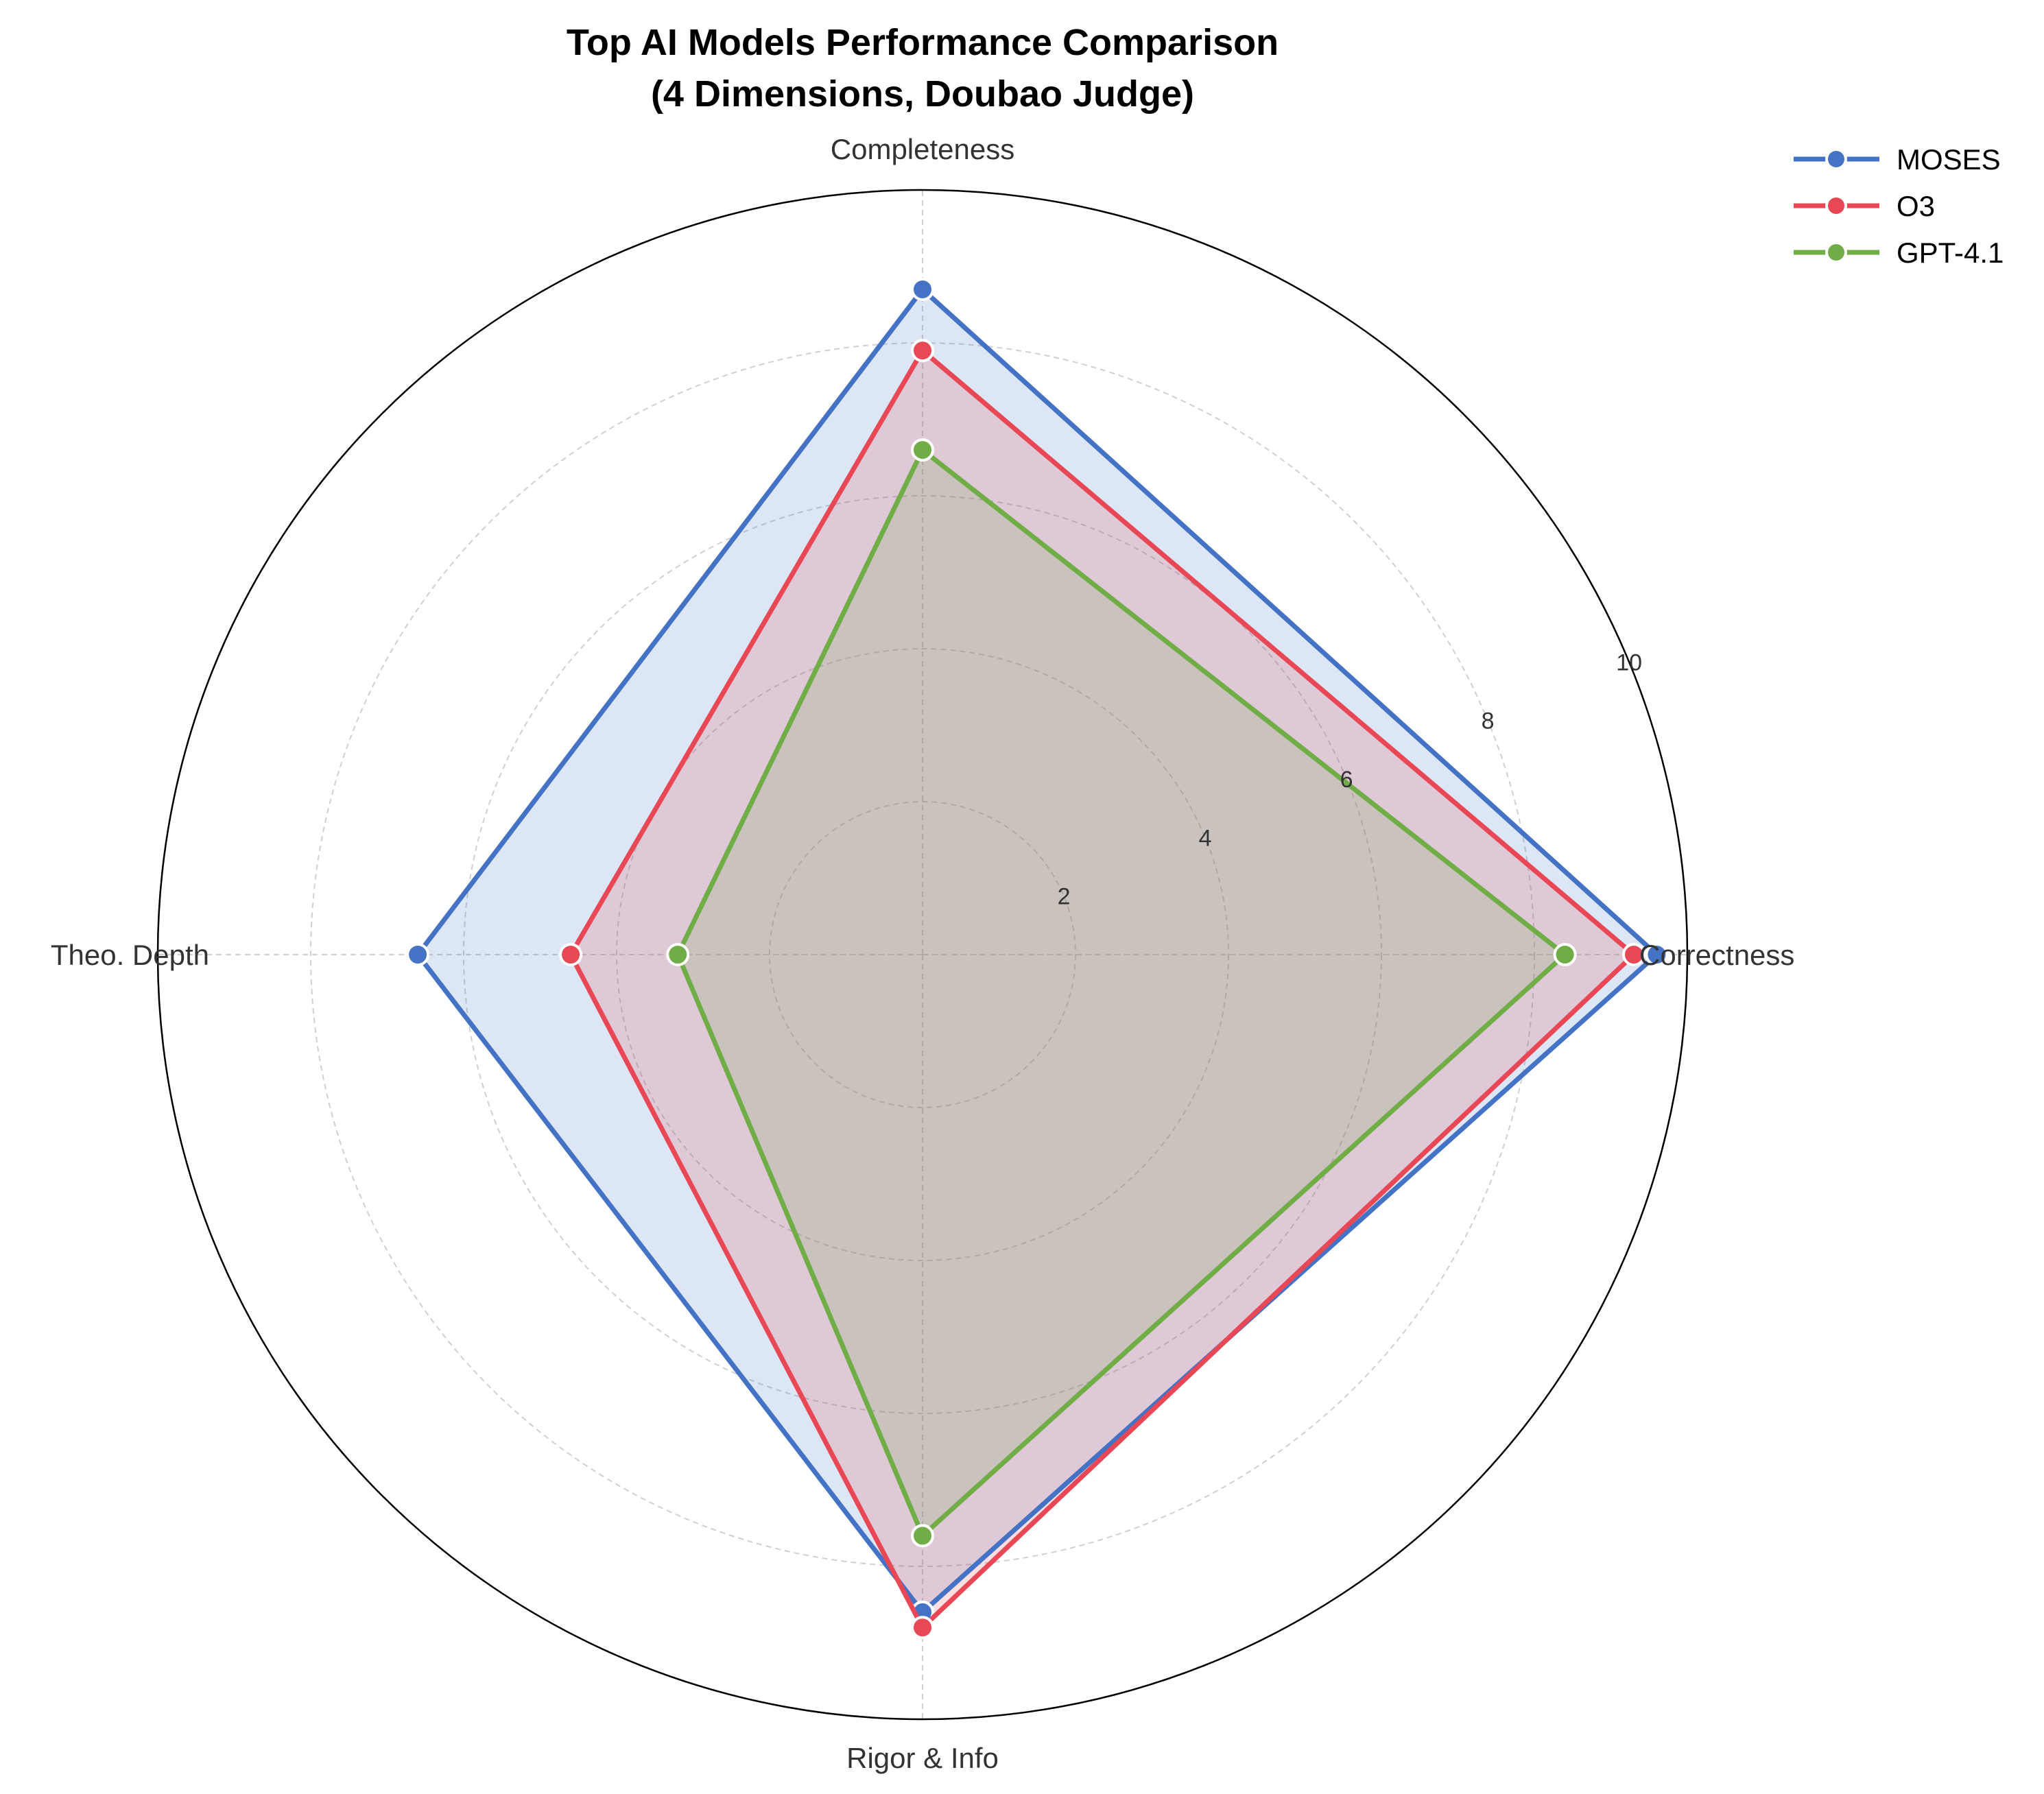 The image size is (2044, 1794). Describe the element at coordinates (1950, 253) in the screenshot. I see `legend-label-2: GPT-4.1` at that location.